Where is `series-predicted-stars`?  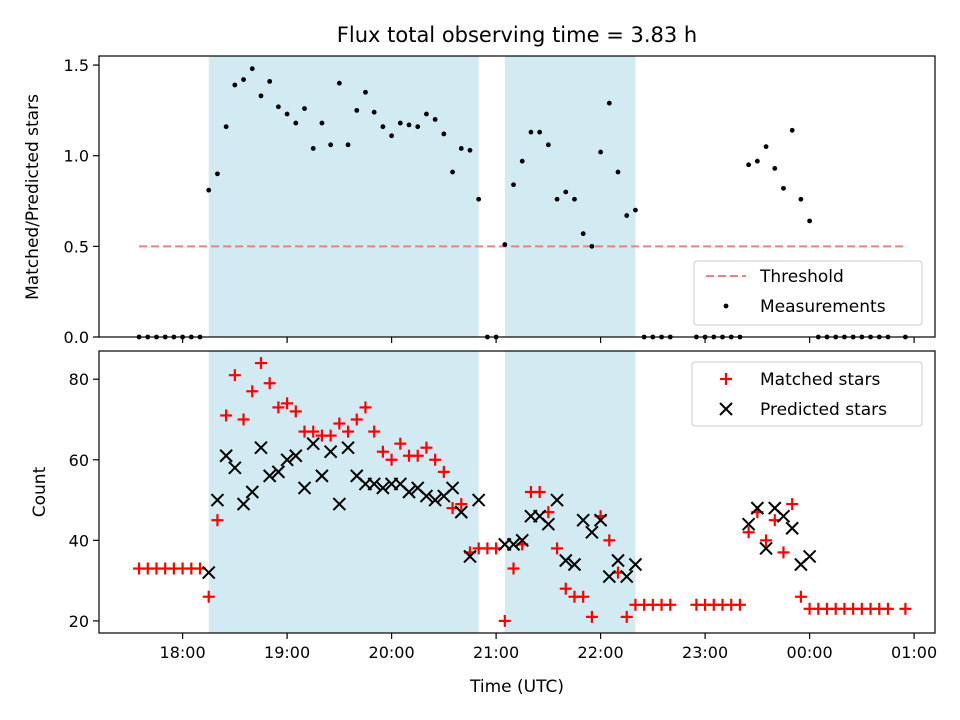 series-predicted-stars is located at coordinates (509, 510).